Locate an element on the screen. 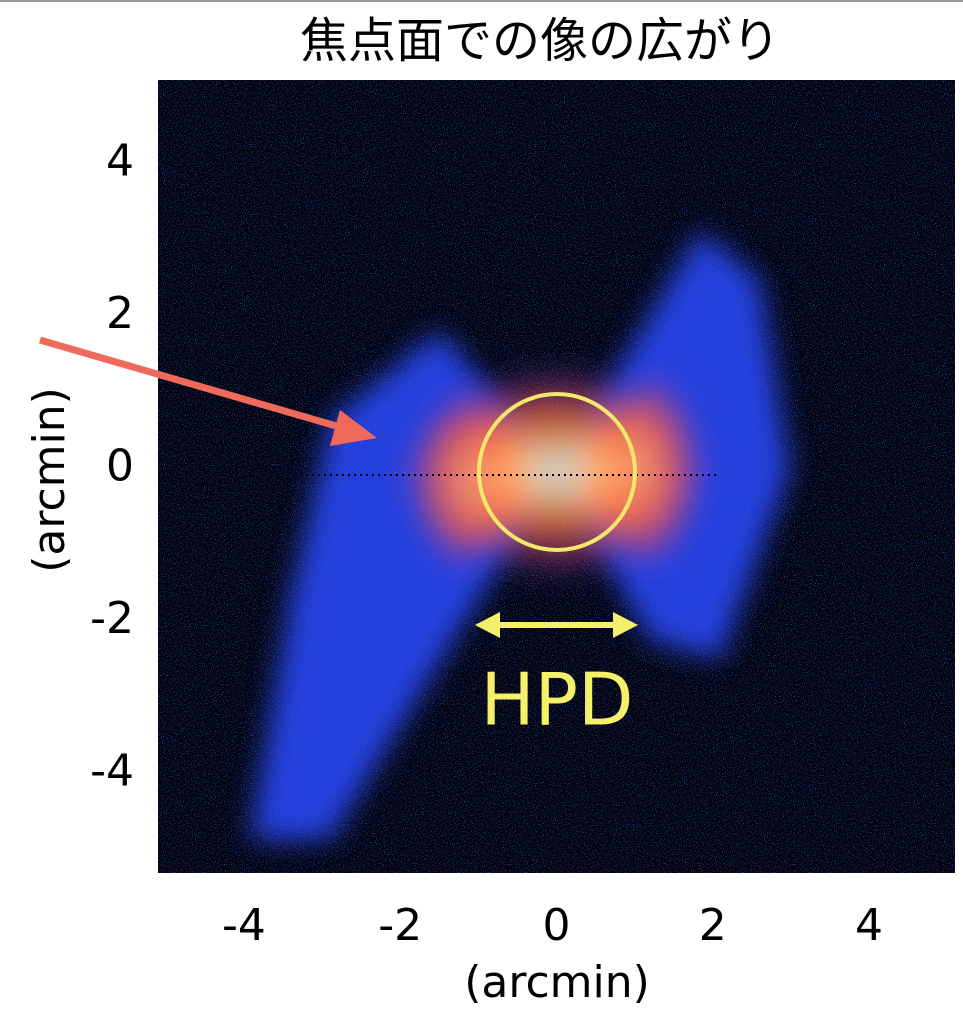 The height and width of the screenshot is (1019, 963). pointer-arrow is located at coordinates (208, 391).